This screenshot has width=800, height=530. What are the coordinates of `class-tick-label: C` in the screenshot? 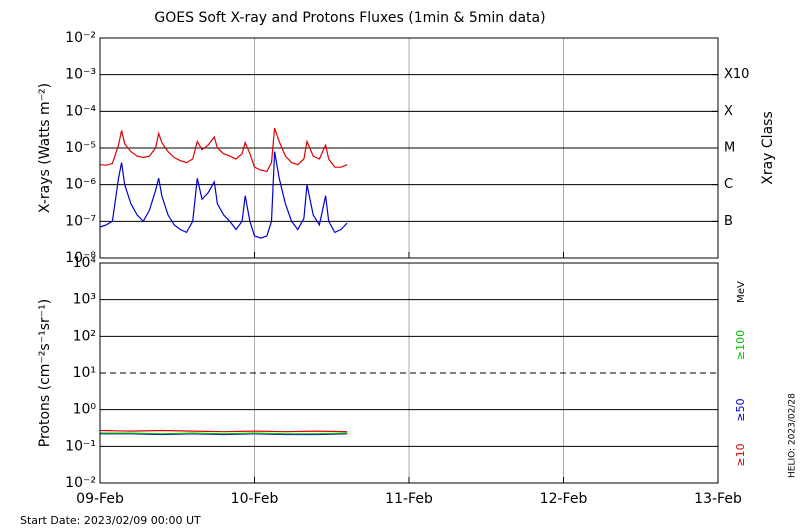 It's located at (728, 184).